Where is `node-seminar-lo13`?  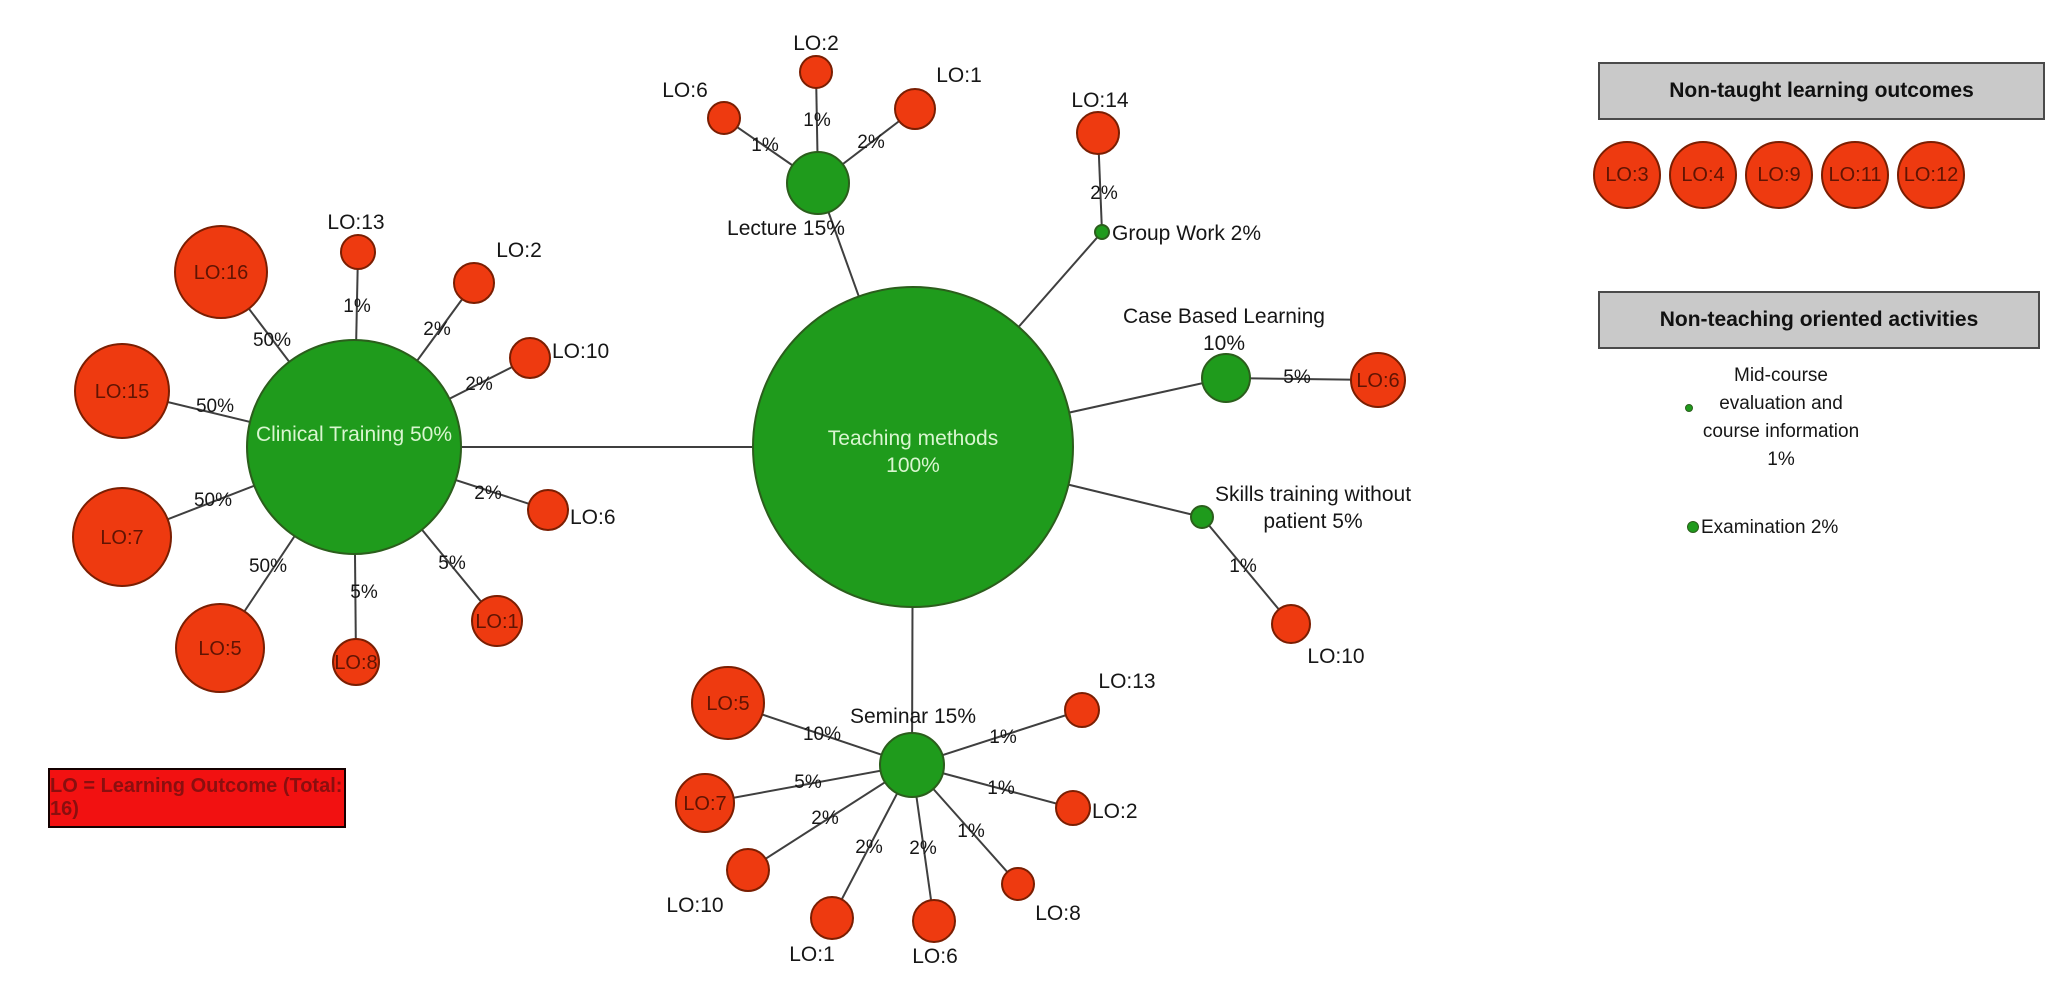 node-seminar-lo13 is located at coordinates (1082, 710).